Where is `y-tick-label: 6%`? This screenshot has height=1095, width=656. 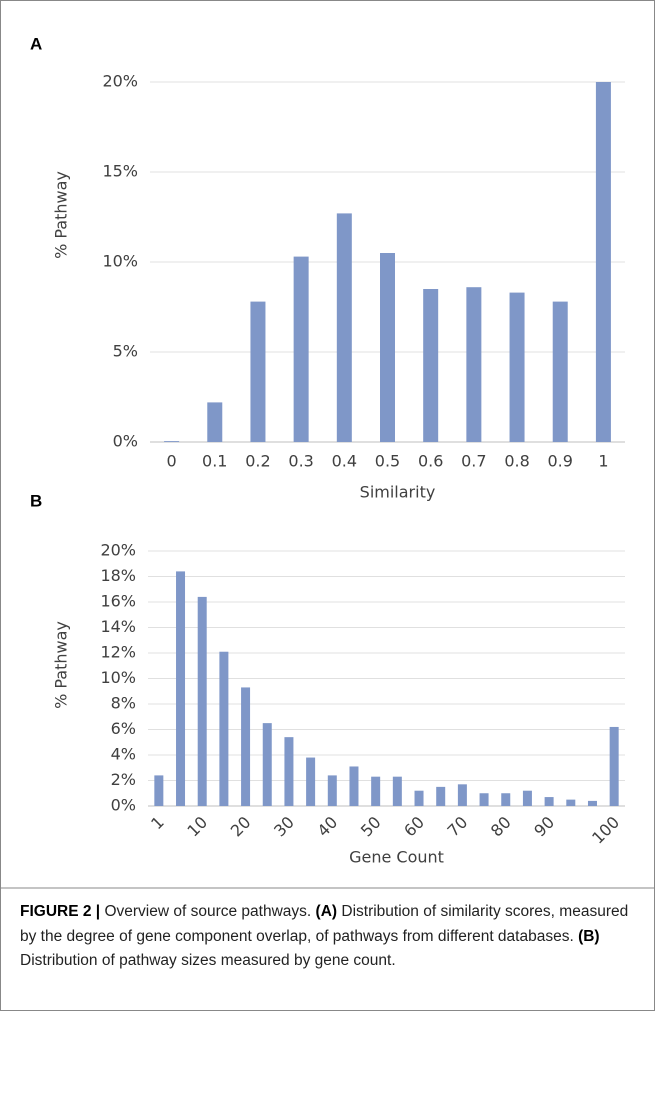 y-tick-label: 6% is located at coordinates (123, 728).